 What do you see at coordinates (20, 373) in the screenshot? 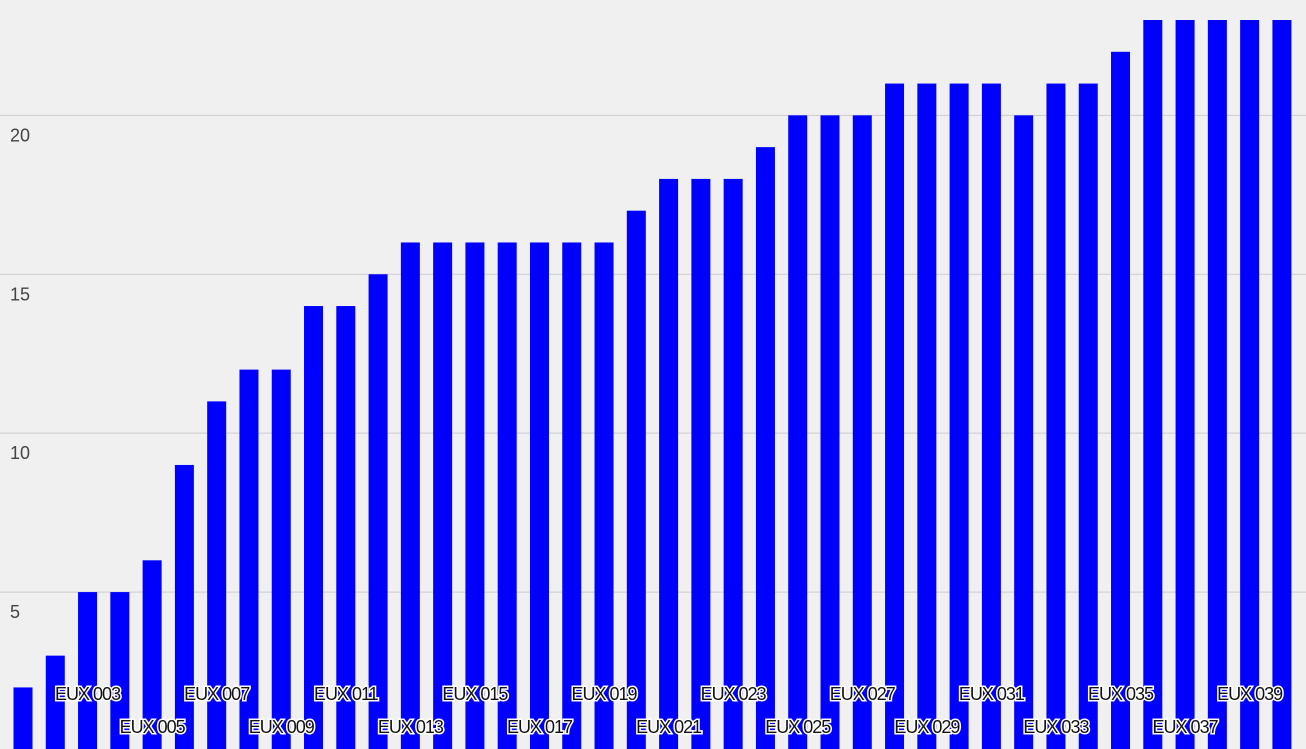
I see `y-axis-tick-labels: 5 10 15 20` at bounding box center [20, 373].